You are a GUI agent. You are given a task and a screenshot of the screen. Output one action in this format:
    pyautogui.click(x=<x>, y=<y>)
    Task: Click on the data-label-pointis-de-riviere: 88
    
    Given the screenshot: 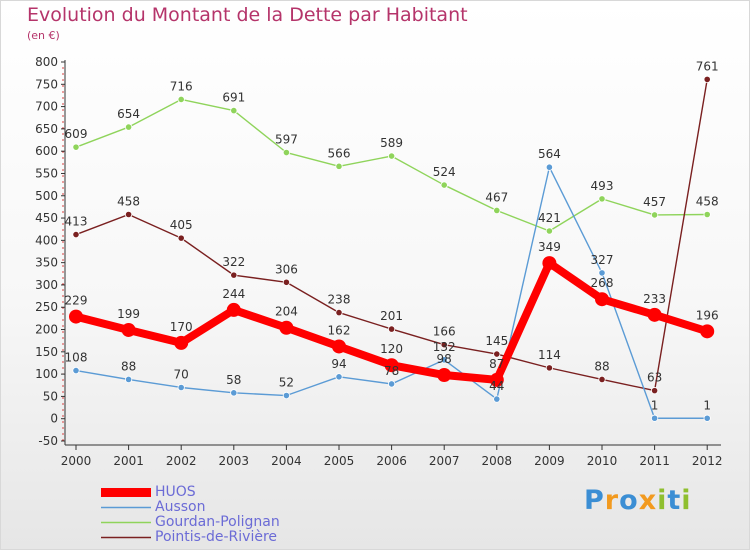 What is the action you would take?
    pyautogui.click(x=601, y=366)
    